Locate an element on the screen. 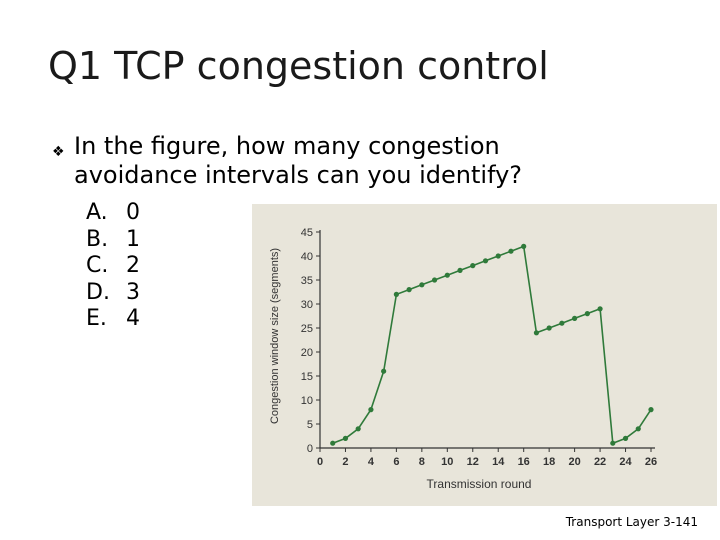 The image size is (720, 540). answer-value: 2 is located at coordinates (133, 265).